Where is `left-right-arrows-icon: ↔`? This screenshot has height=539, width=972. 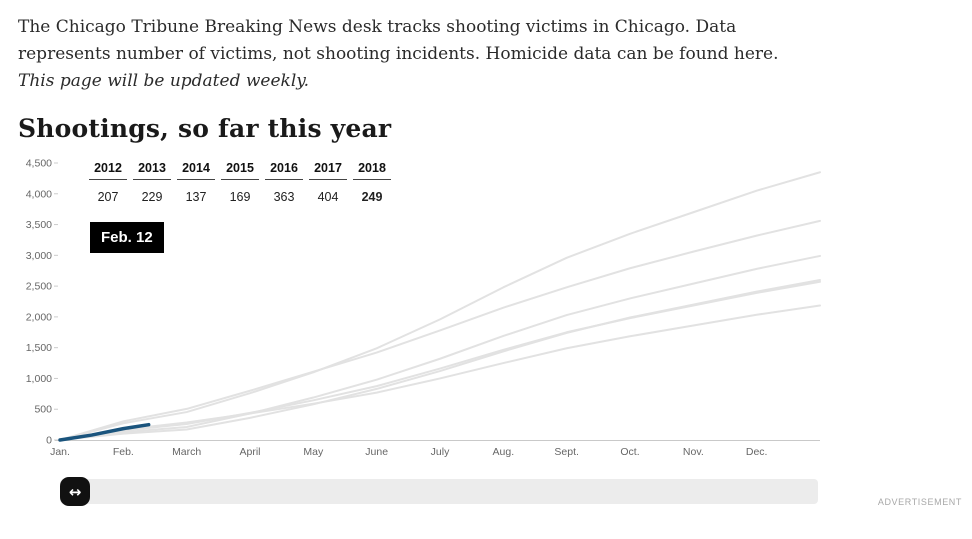 left-right-arrows-icon: ↔ is located at coordinates (75, 491).